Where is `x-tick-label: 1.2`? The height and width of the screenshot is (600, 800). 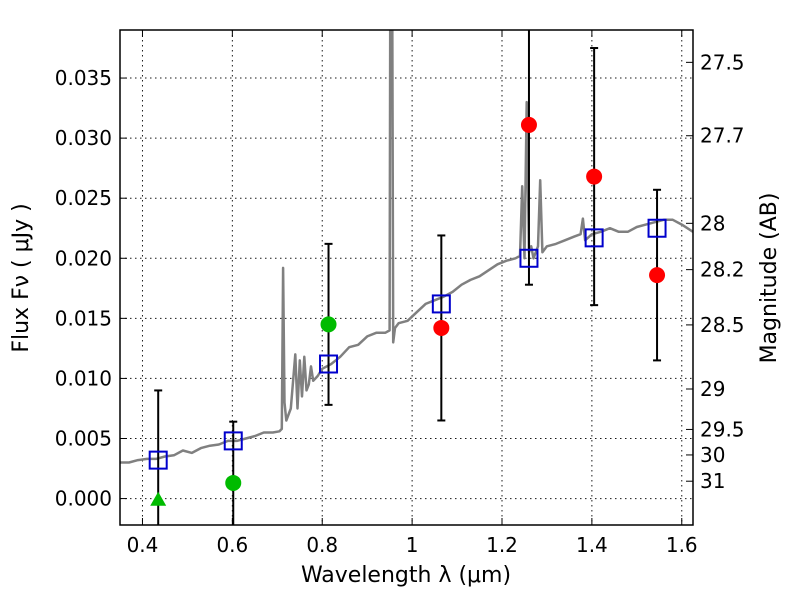 x-tick-label: 1.2 is located at coordinates (502, 545).